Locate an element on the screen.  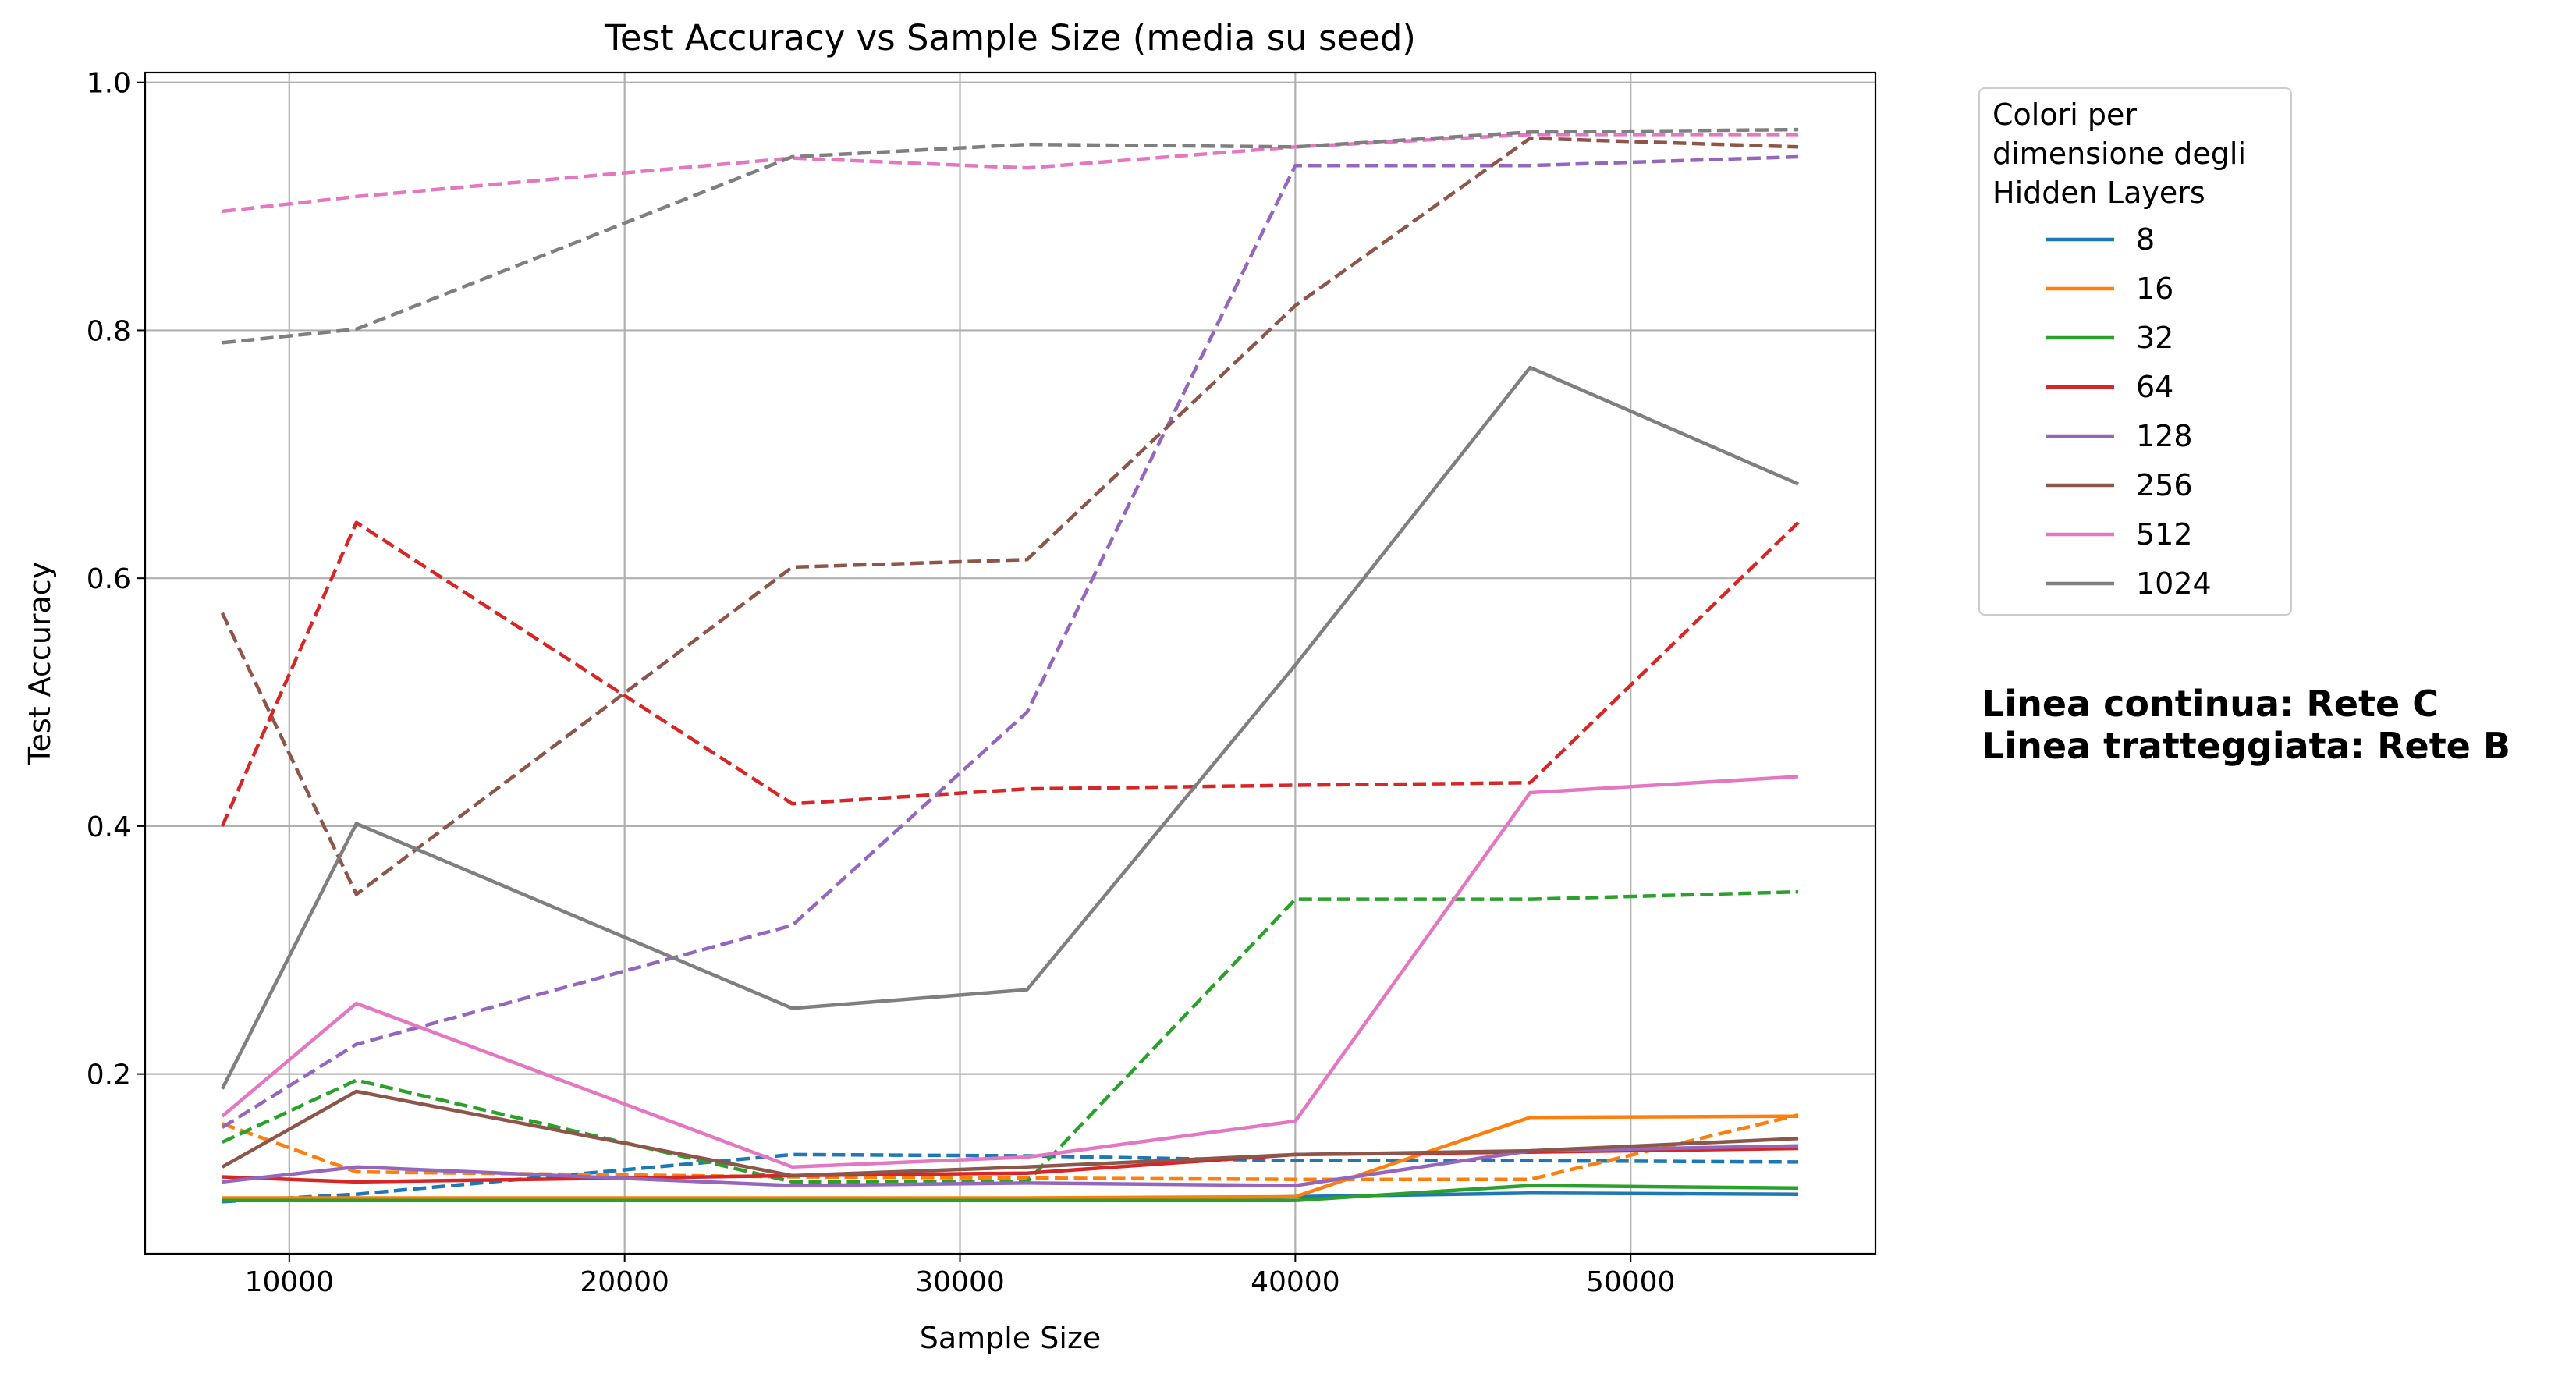
legend-entries: 8 16 32 64 128 256 512 1024 is located at coordinates (2129, 411).